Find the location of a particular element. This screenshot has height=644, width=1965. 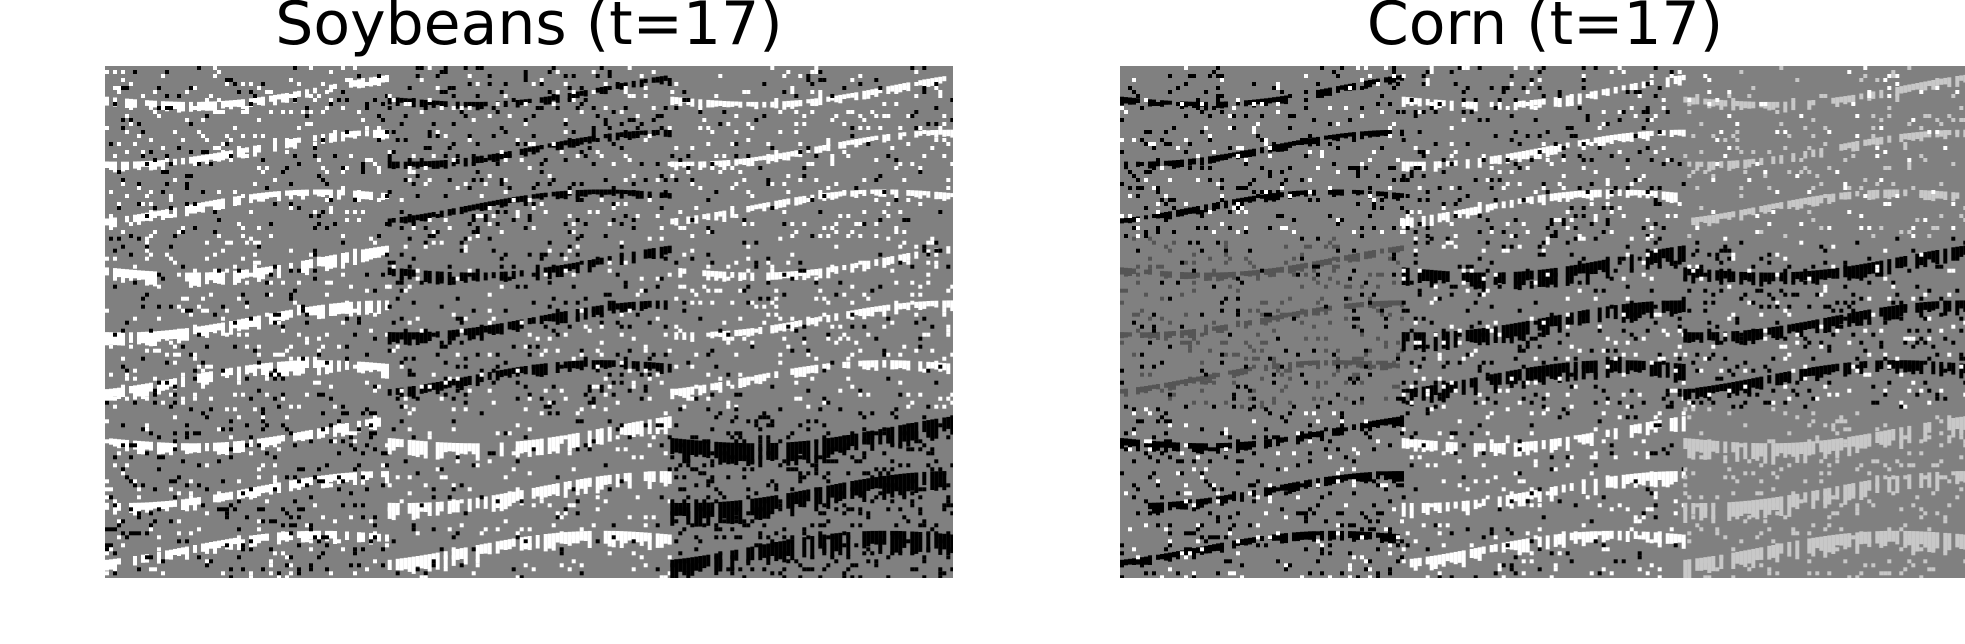

panel-title-corn: Corn (t=17) is located at coordinates (1545, 29).